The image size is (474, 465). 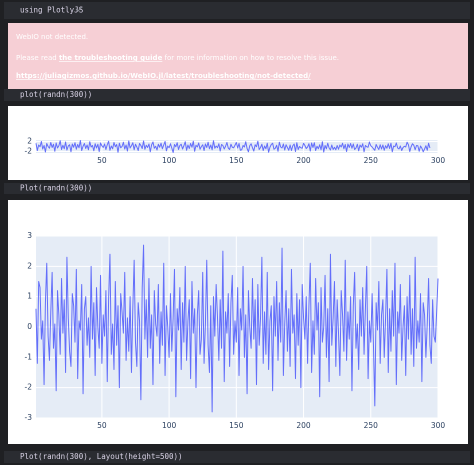 What do you see at coordinates (29, 296) in the screenshot?
I see `y-tick-label: 1` at bounding box center [29, 296].